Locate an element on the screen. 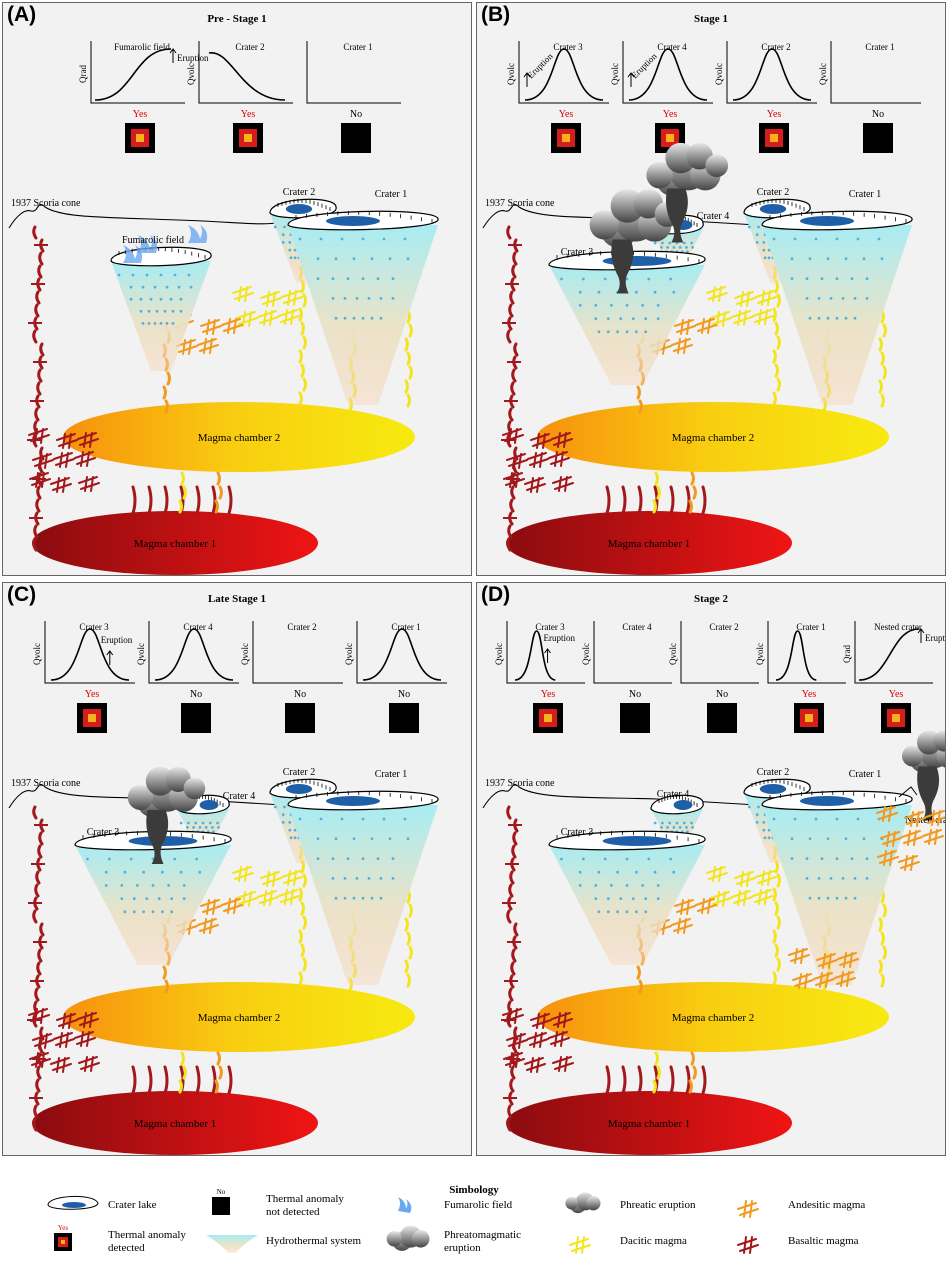 The height and width of the screenshot is (1268, 948). basaltic-magma-dike is located at coordinates (511, 968).